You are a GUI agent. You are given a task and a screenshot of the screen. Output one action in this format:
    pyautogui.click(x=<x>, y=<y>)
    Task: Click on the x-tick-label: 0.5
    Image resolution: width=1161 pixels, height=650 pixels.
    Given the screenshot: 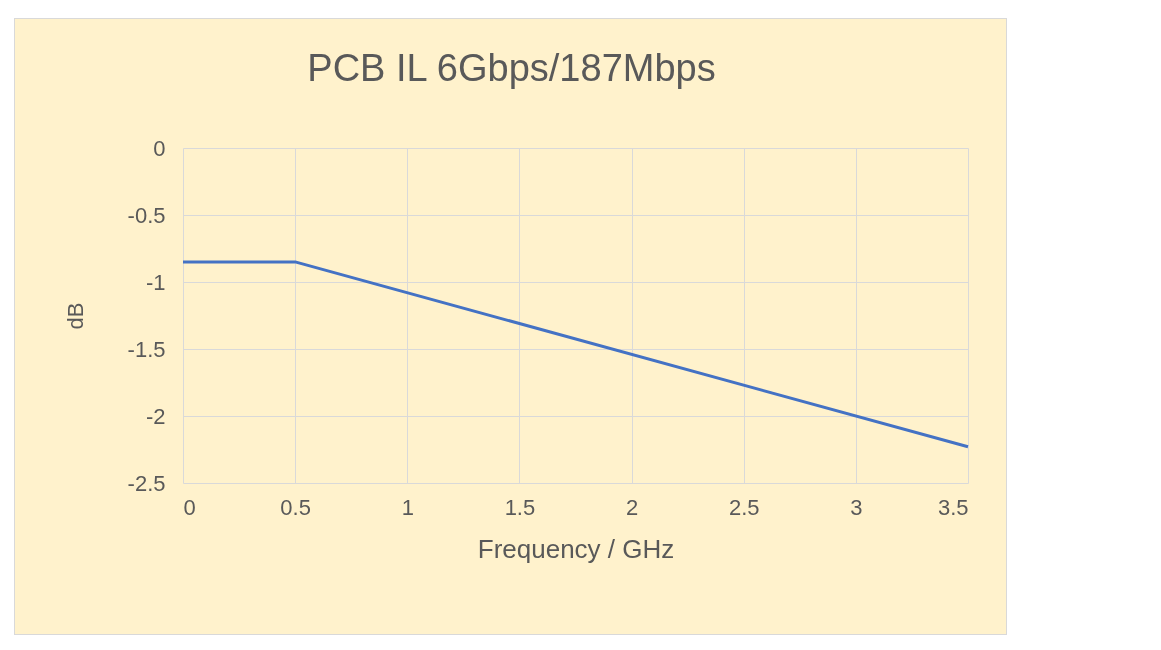 What is the action you would take?
    pyautogui.click(x=295, y=507)
    